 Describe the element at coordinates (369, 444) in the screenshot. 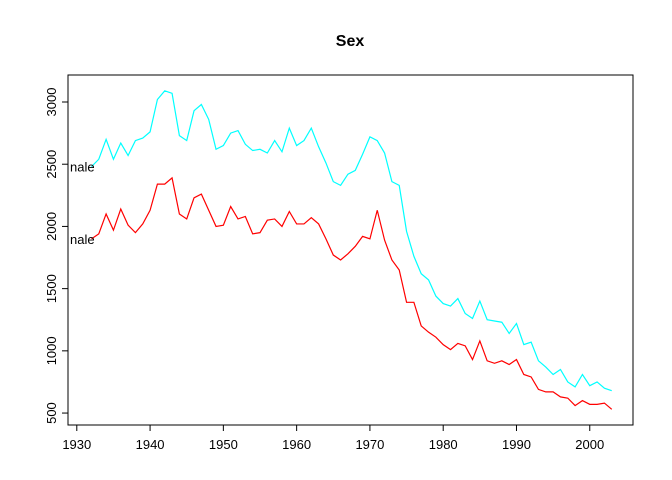

I see `x-tick-label: 1970` at that location.